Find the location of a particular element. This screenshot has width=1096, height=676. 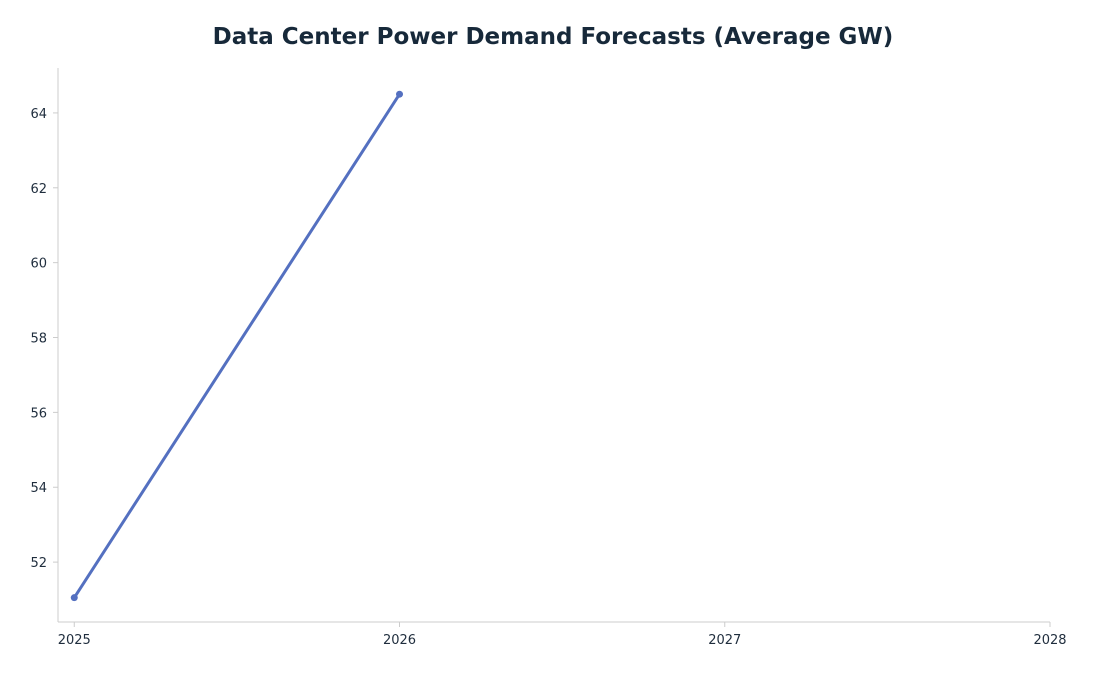

x-axis-ticks: 2025 2026 2027 2028 is located at coordinates (562, 635).